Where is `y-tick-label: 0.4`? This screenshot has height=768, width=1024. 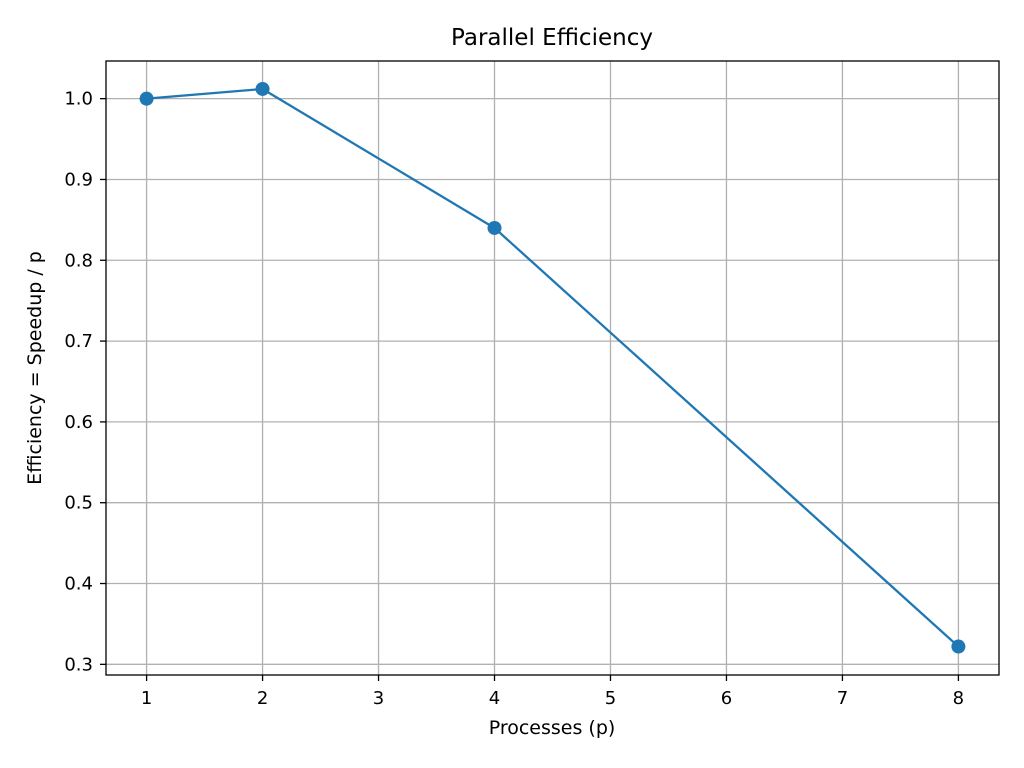 y-tick-label: 0.4 is located at coordinates (78, 584).